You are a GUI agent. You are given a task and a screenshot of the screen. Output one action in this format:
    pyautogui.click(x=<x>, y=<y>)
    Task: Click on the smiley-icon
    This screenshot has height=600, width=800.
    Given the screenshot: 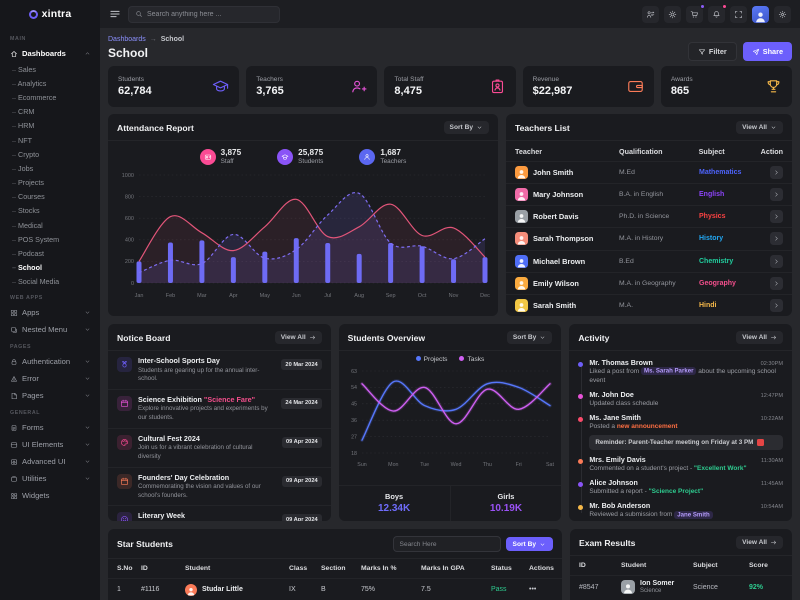 What is the action you would take?
    pyautogui.click(x=124, y=516)
    